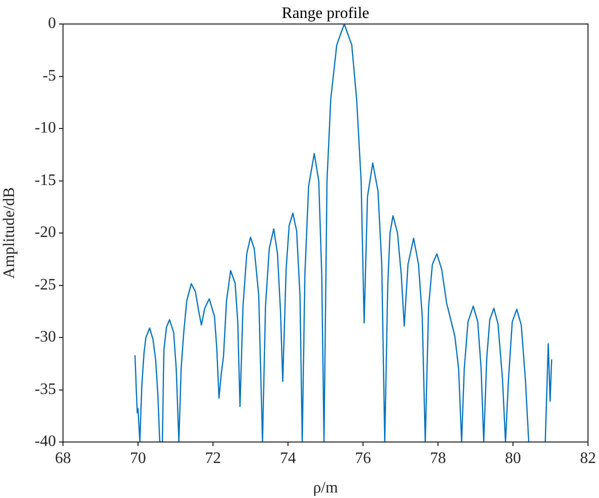  What do you see at coordinates (45, 233) in the screenshot?
I see `y-tick-label: -20` at bounding box center [45, 233].